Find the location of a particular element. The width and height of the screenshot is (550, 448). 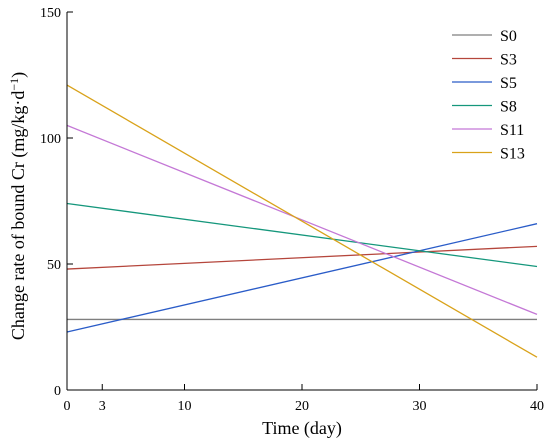

series-line-s8 is located at coordinates (302, 235).